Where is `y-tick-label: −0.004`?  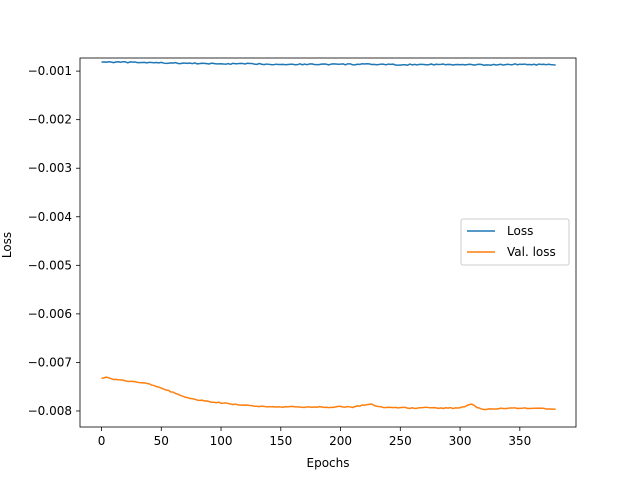 y-tick-label: −0.004 is located at coordinates (50, 217).